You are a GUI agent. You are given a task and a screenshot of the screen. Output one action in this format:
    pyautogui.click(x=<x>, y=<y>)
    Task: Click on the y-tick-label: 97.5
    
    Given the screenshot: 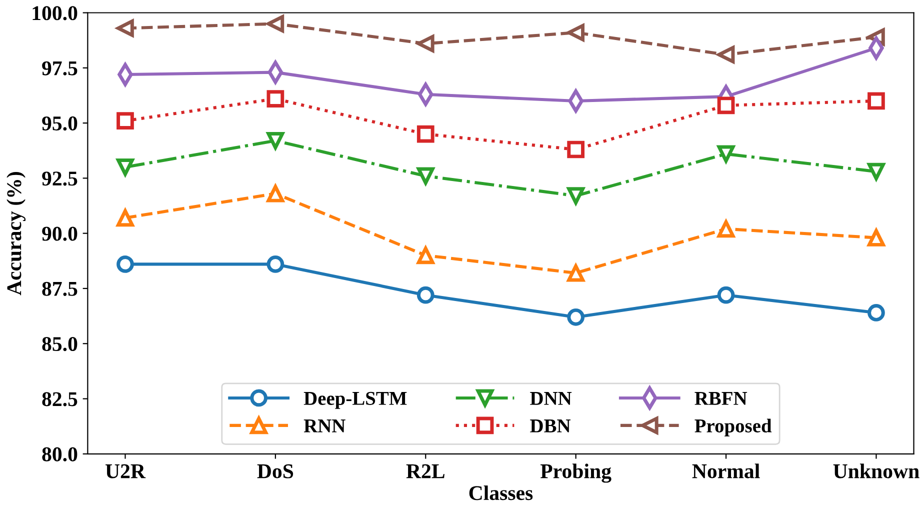 What is the action you would take?
    pyautogui.click(x=60, y=68)
    